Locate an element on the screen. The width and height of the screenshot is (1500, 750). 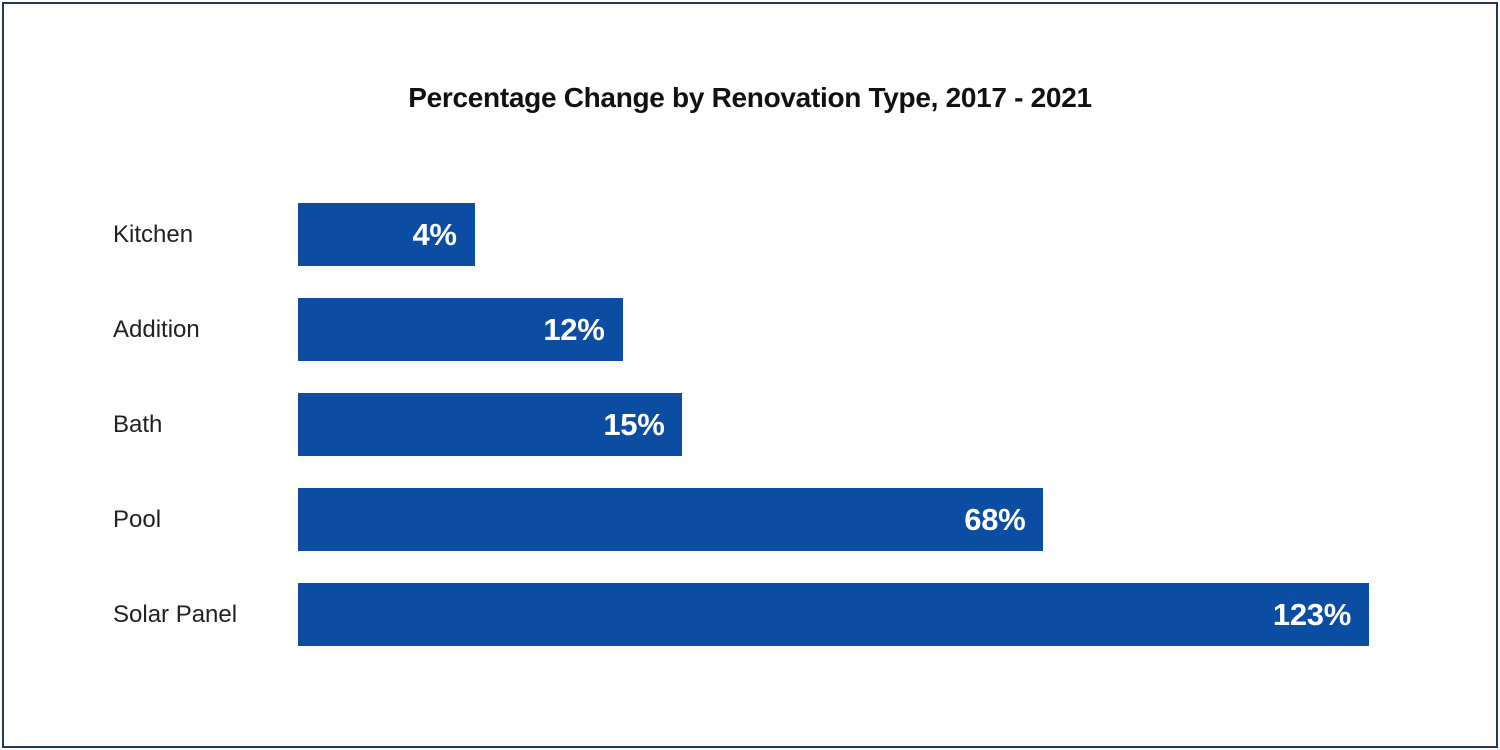
value-label: 12% is located at coordinates (574, 329).